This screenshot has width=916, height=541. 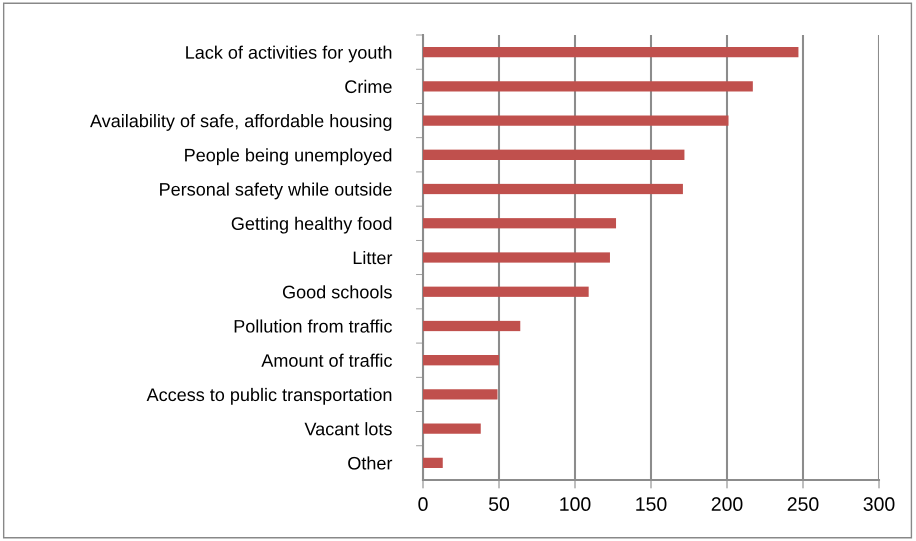 I want to click on y-tick-label: Access to public transportation, so click(x=269, y=396).